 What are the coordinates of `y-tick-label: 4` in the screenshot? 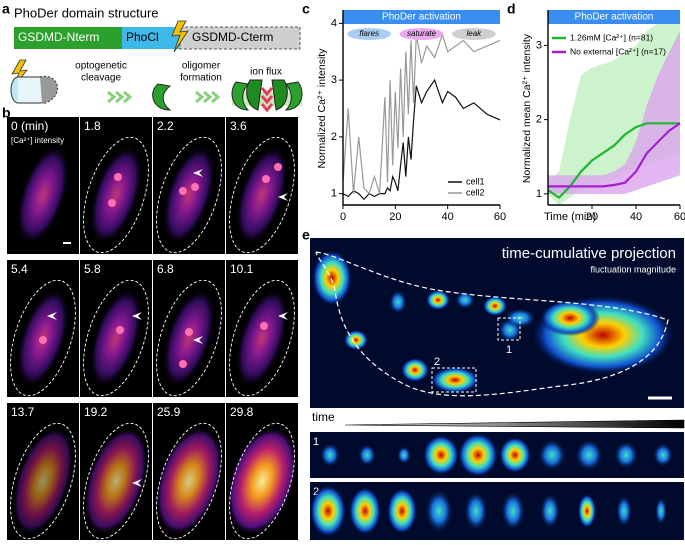 It's located at (334, 23).